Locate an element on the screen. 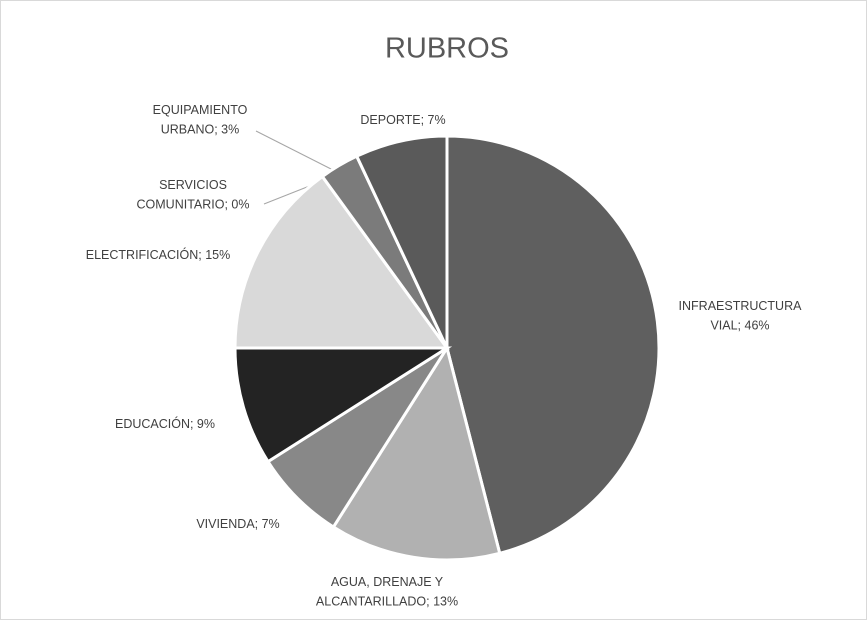 This screenshot has height=621, width=868. chart-title: RUBROS is located at coordinates (447, 49).